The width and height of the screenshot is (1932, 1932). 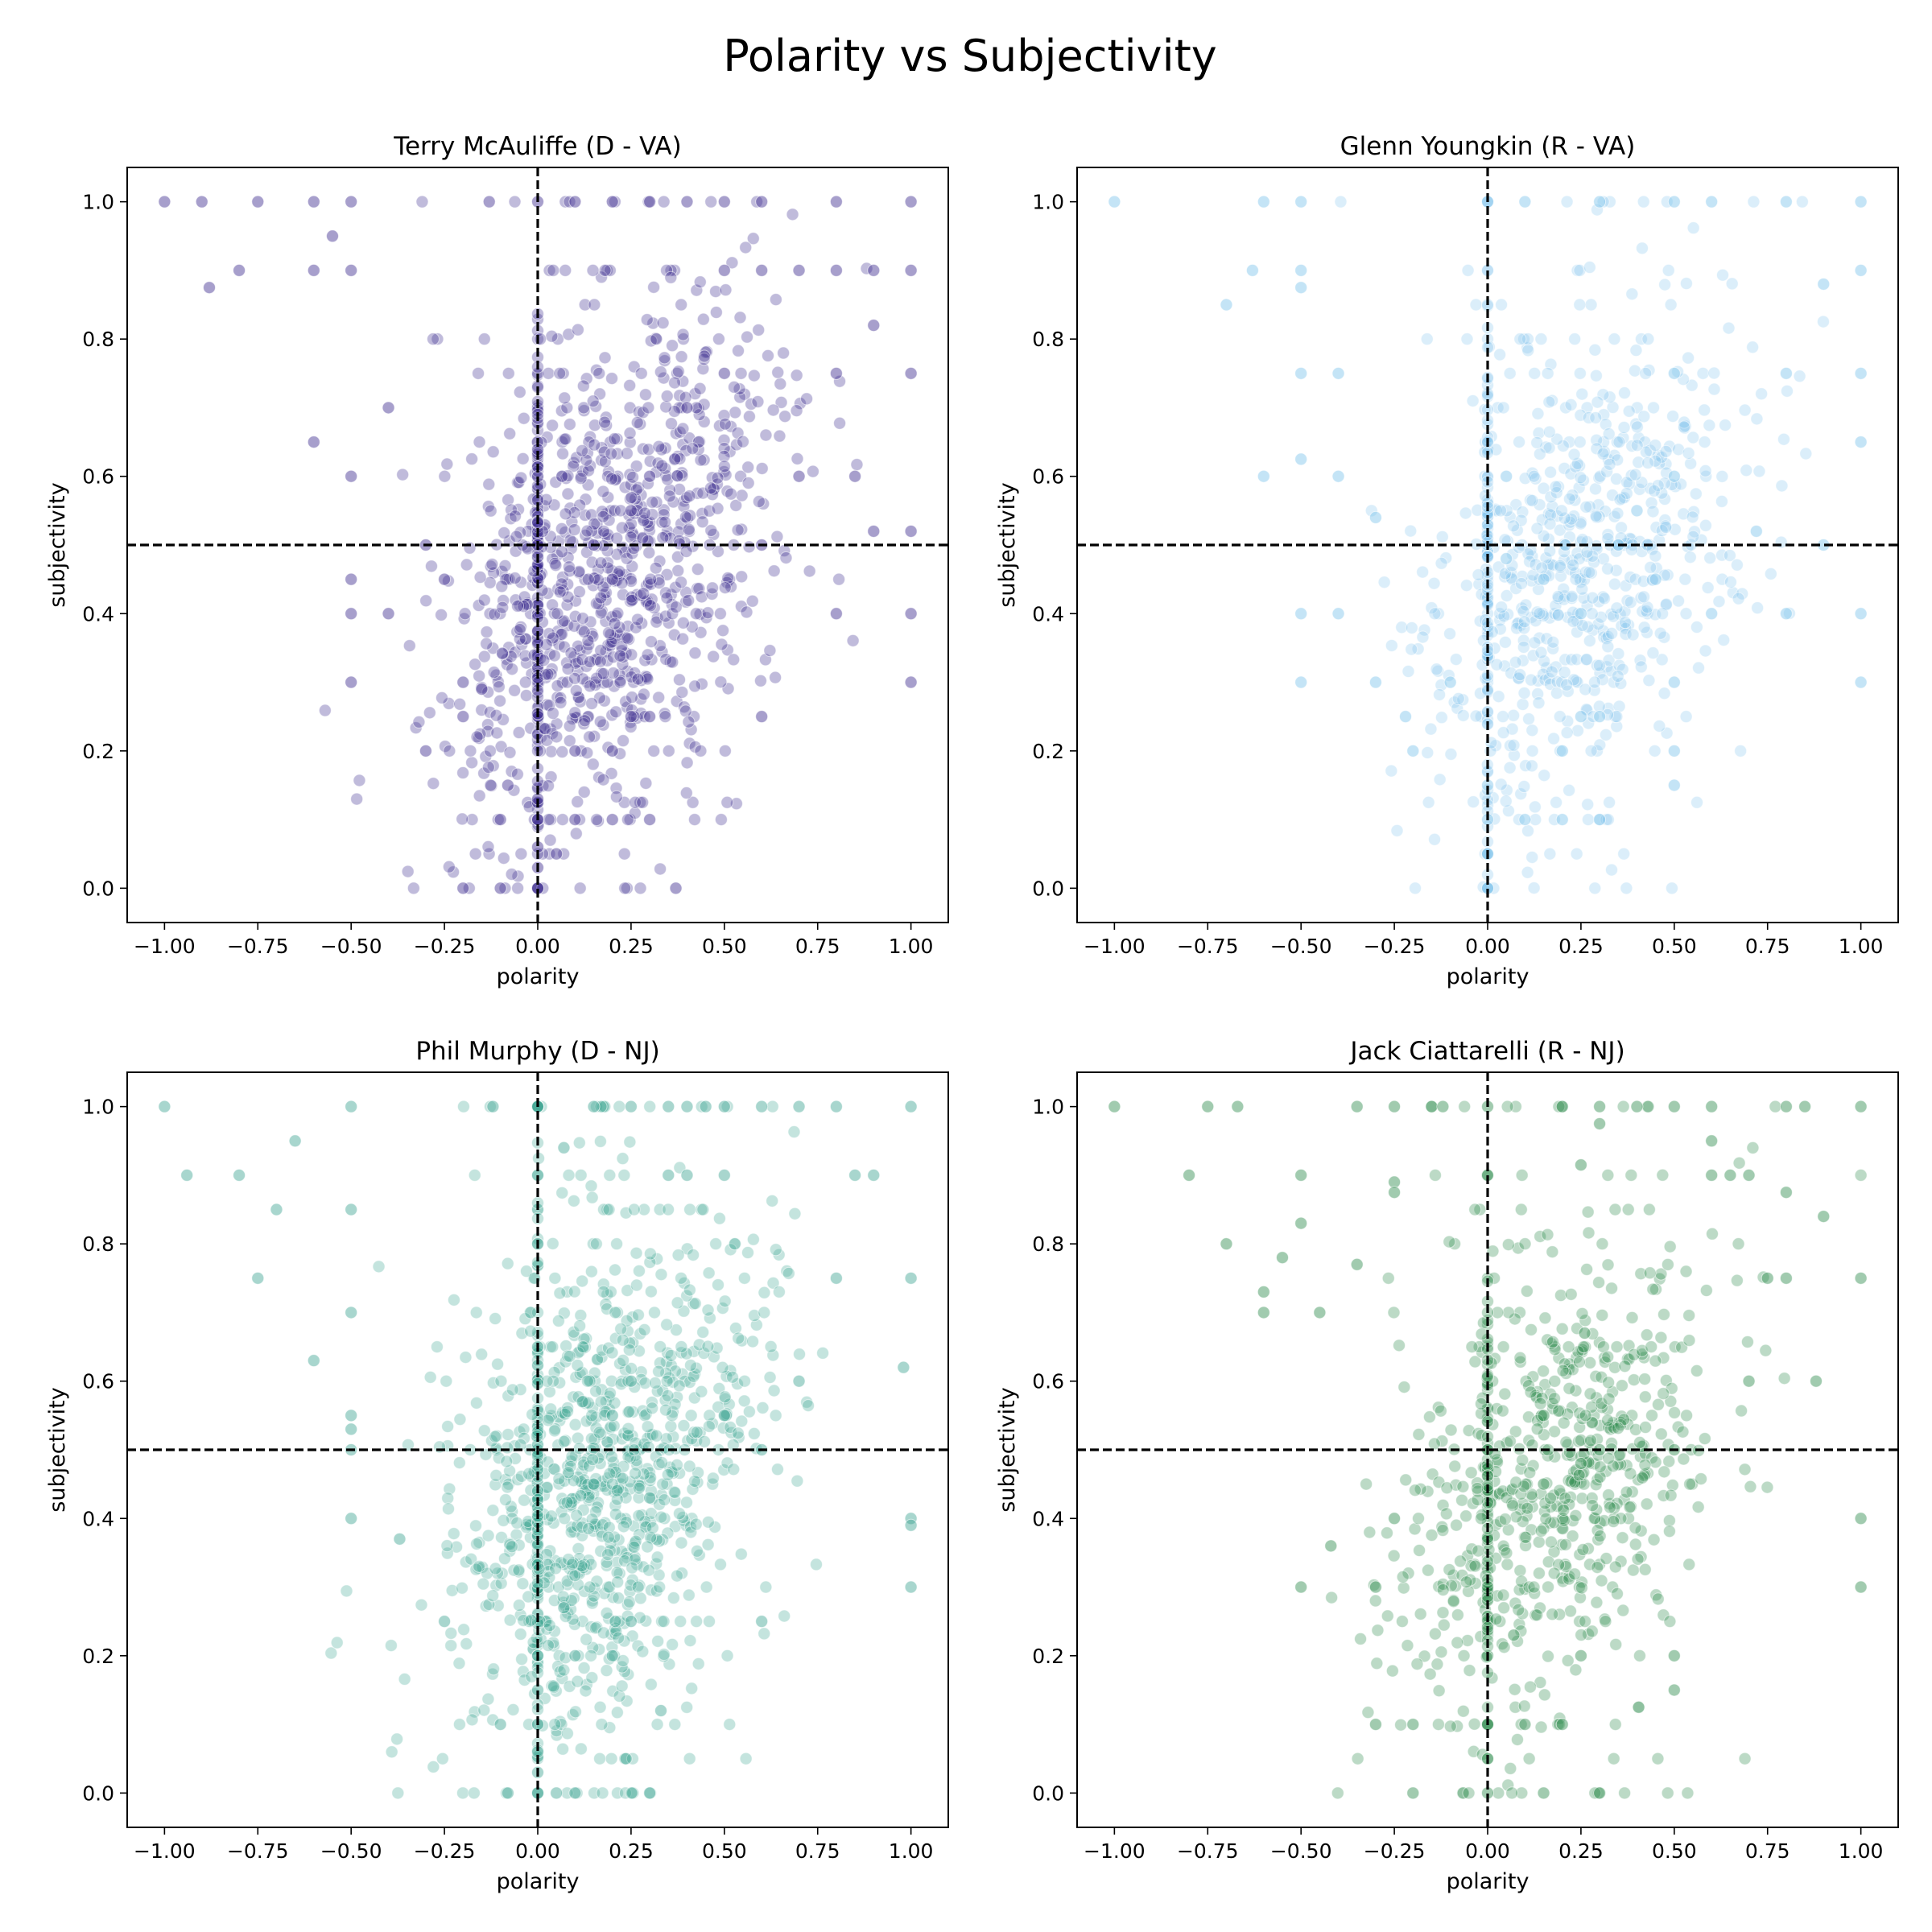 I want to click on youngkin-x-tick-label: 1.00, so click(x=1861, y=946).